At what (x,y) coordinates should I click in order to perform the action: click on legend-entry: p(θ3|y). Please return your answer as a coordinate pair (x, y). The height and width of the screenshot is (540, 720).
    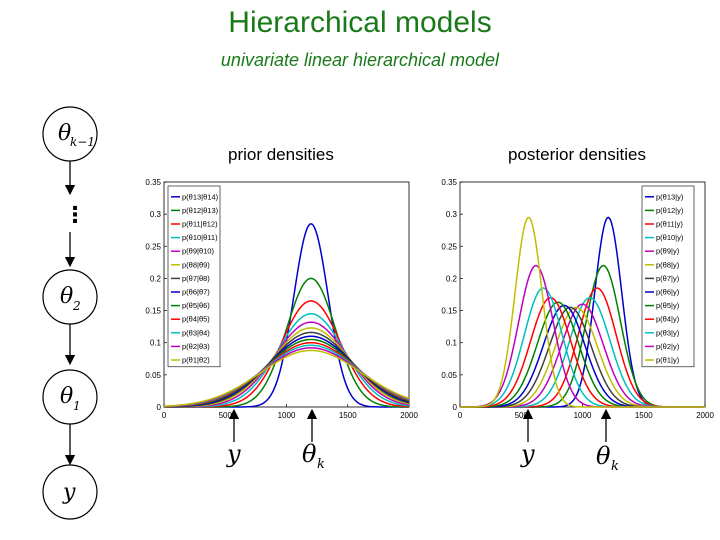
    Looking at the image, I should click on (668, 332).